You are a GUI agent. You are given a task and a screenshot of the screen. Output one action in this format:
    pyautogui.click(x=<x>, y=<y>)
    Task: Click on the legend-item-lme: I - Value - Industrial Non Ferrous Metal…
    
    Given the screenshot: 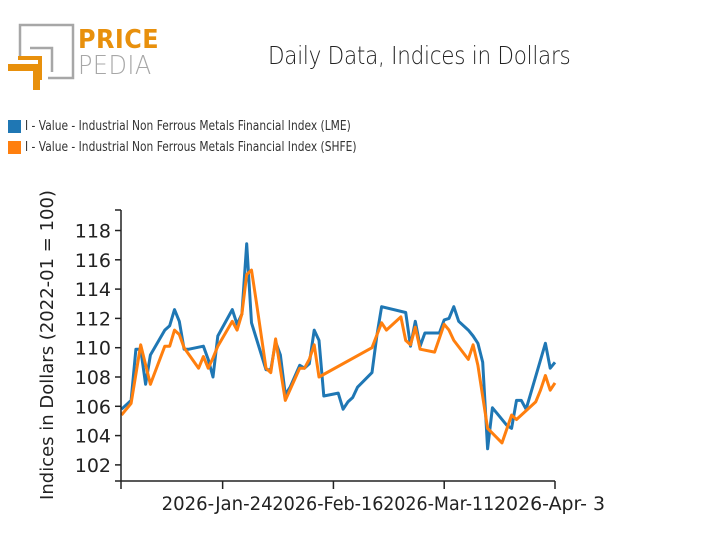 What is the action you would take?
    pyautogui.click(x=215, y=126)
    